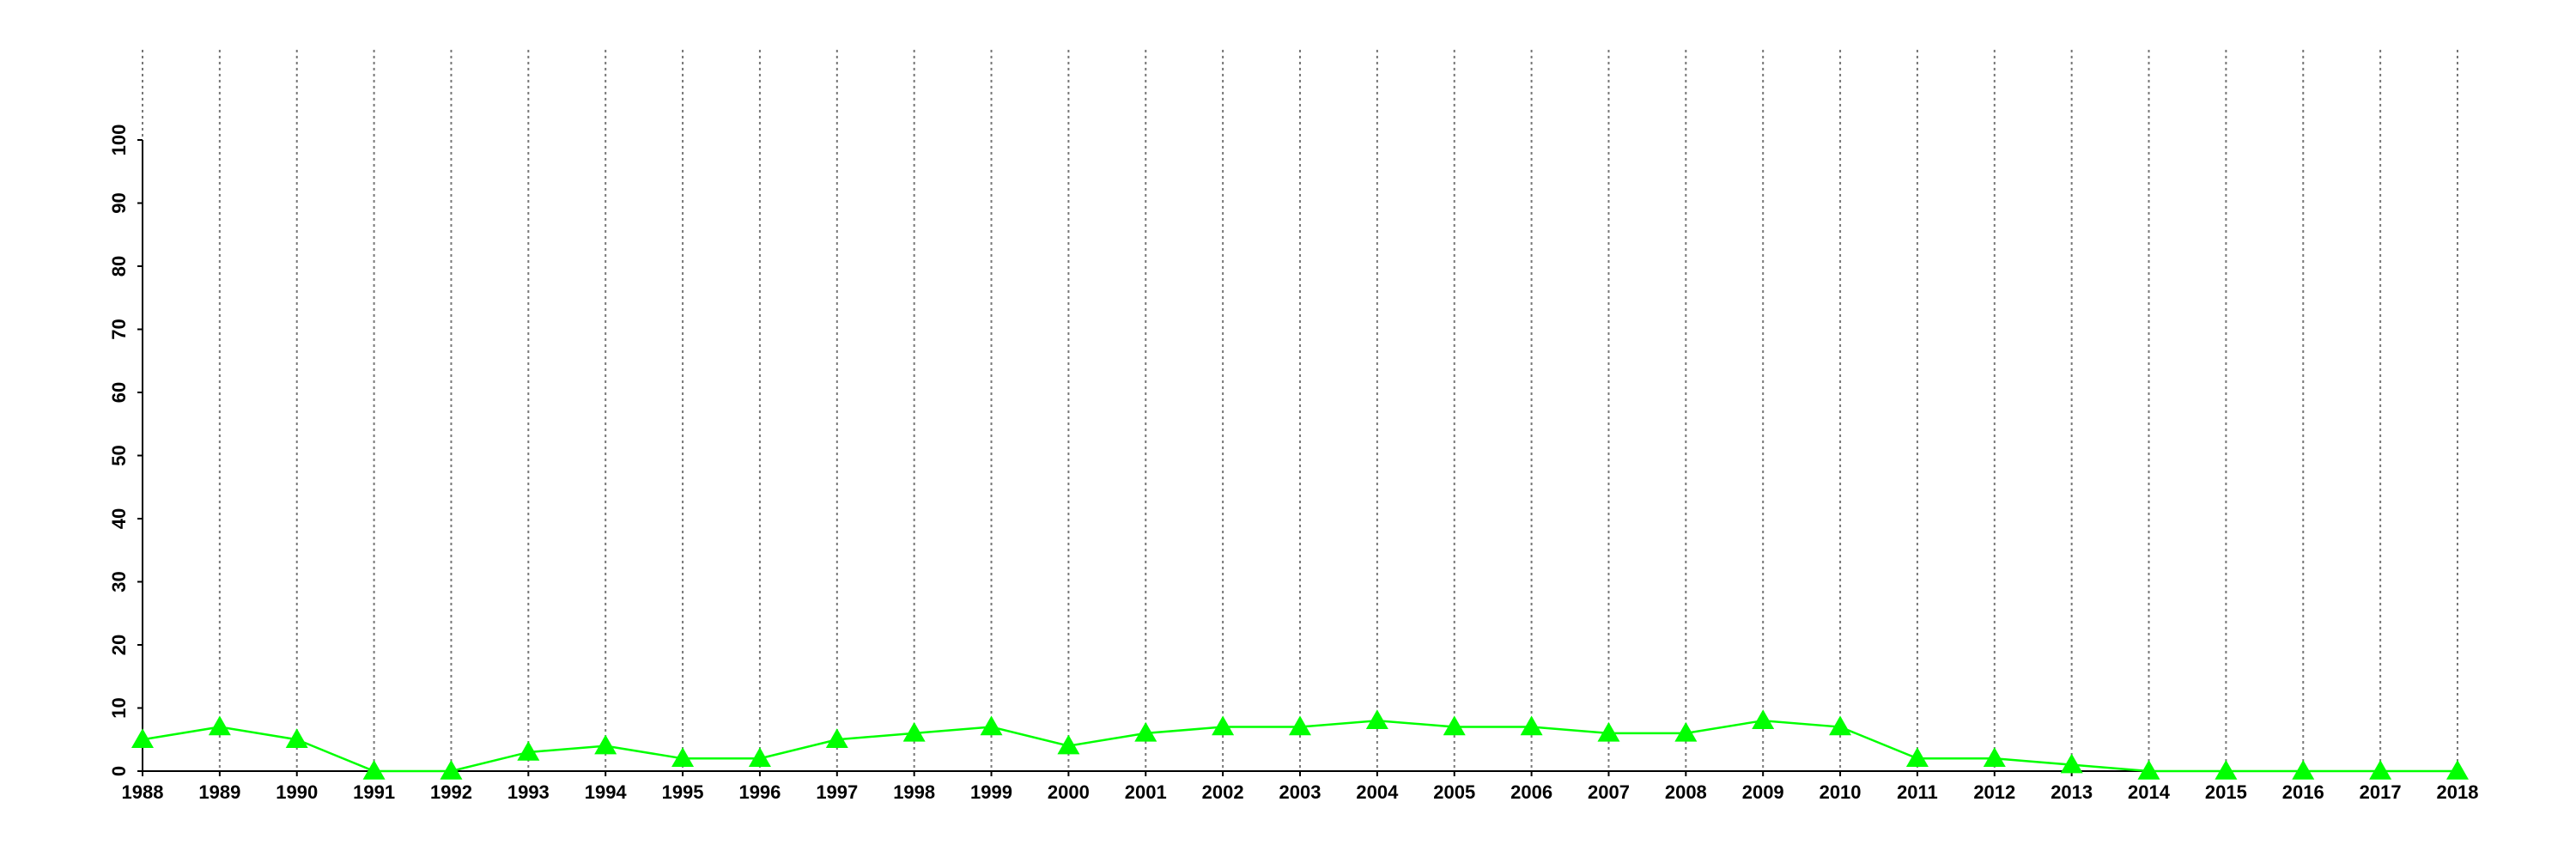 The width and height of the screenshot is (2576, 863). I want to click on x-tick-label: 1993, so click(528, 792).